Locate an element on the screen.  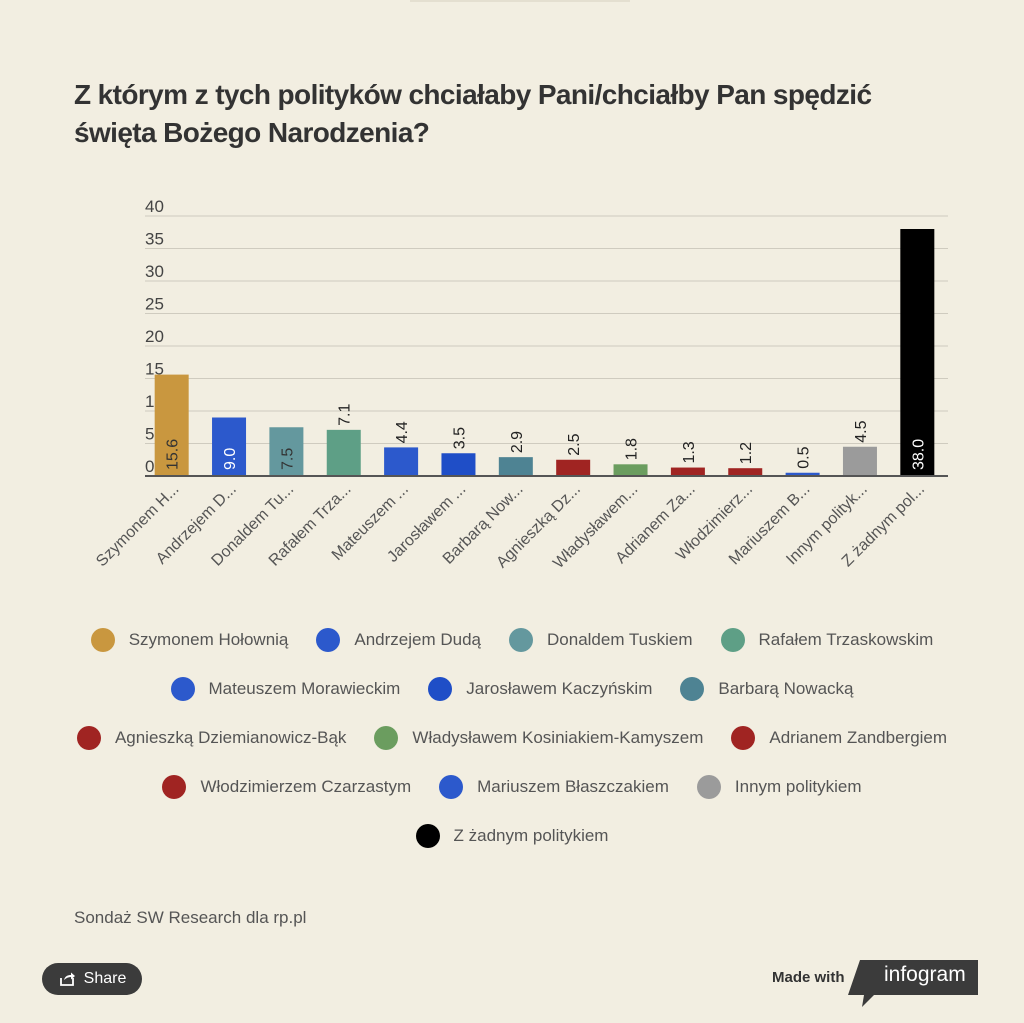
legend-item: Jarosławem Kaczyńskim is located at coordinates (540, 688).